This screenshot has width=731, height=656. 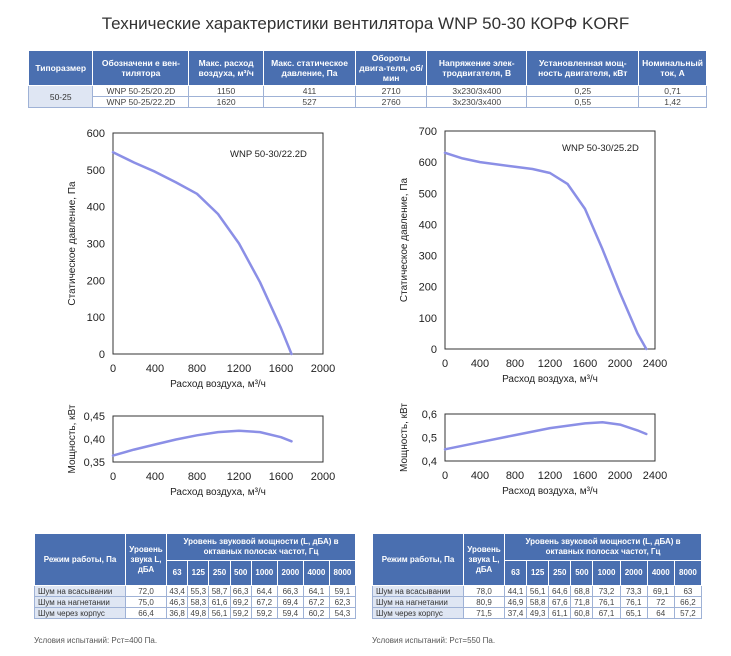 What do you see at coordinates (80, 613) in the screenshot?
I see `noise-row-label: Шум через корпус` at bounding box center [80, 613].